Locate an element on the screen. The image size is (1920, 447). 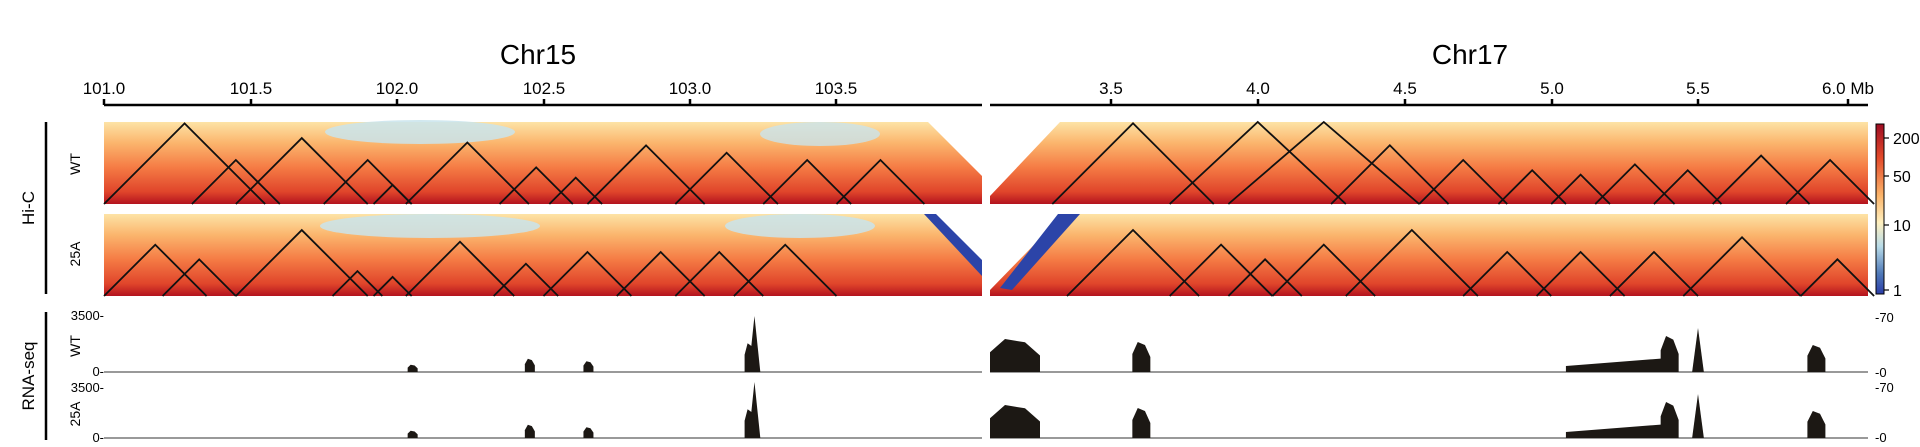
rnaseq-25a-right-min: -0 is located at coordinates (1881, 437).